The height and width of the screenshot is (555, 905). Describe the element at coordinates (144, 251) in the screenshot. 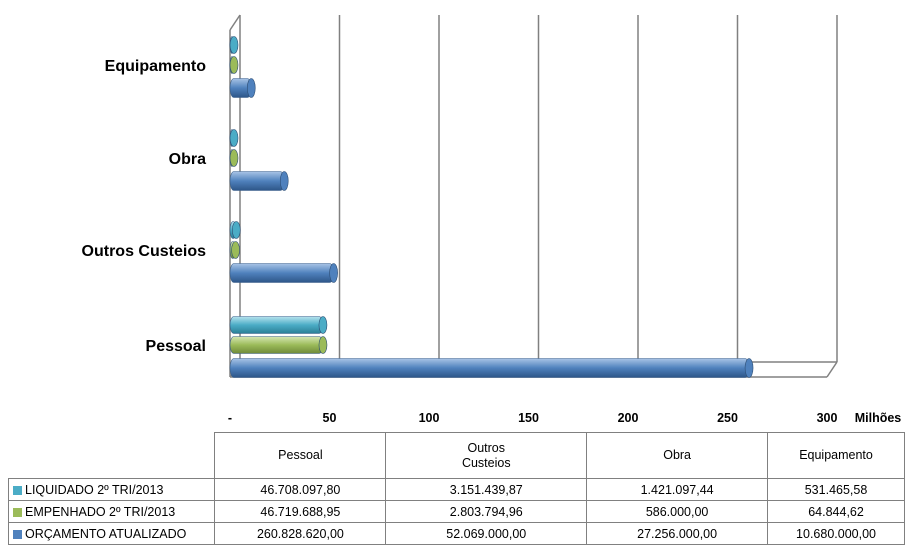

I see `category-label: Outros Custeios` at that location.